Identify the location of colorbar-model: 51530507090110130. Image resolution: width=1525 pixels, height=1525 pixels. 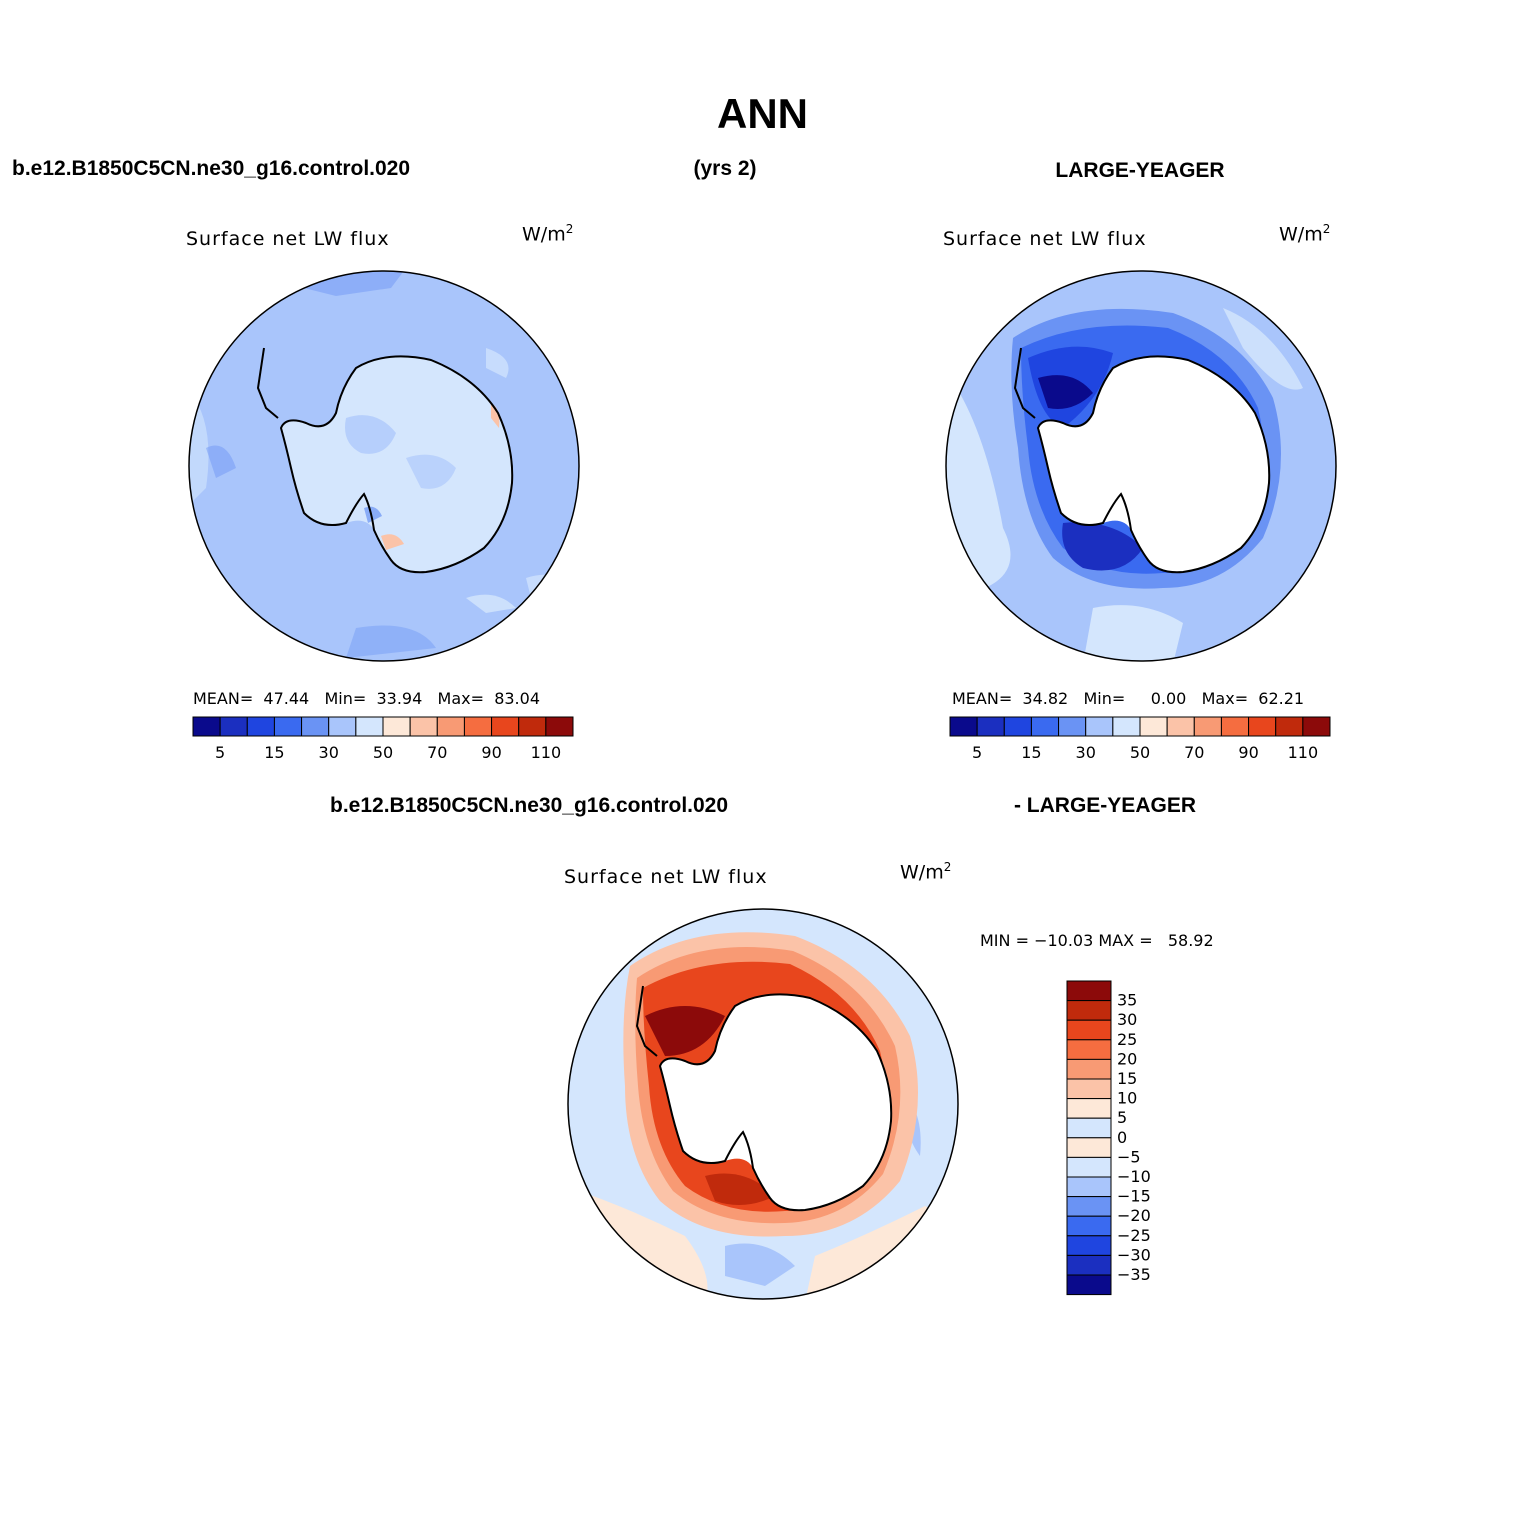
(383, 739).